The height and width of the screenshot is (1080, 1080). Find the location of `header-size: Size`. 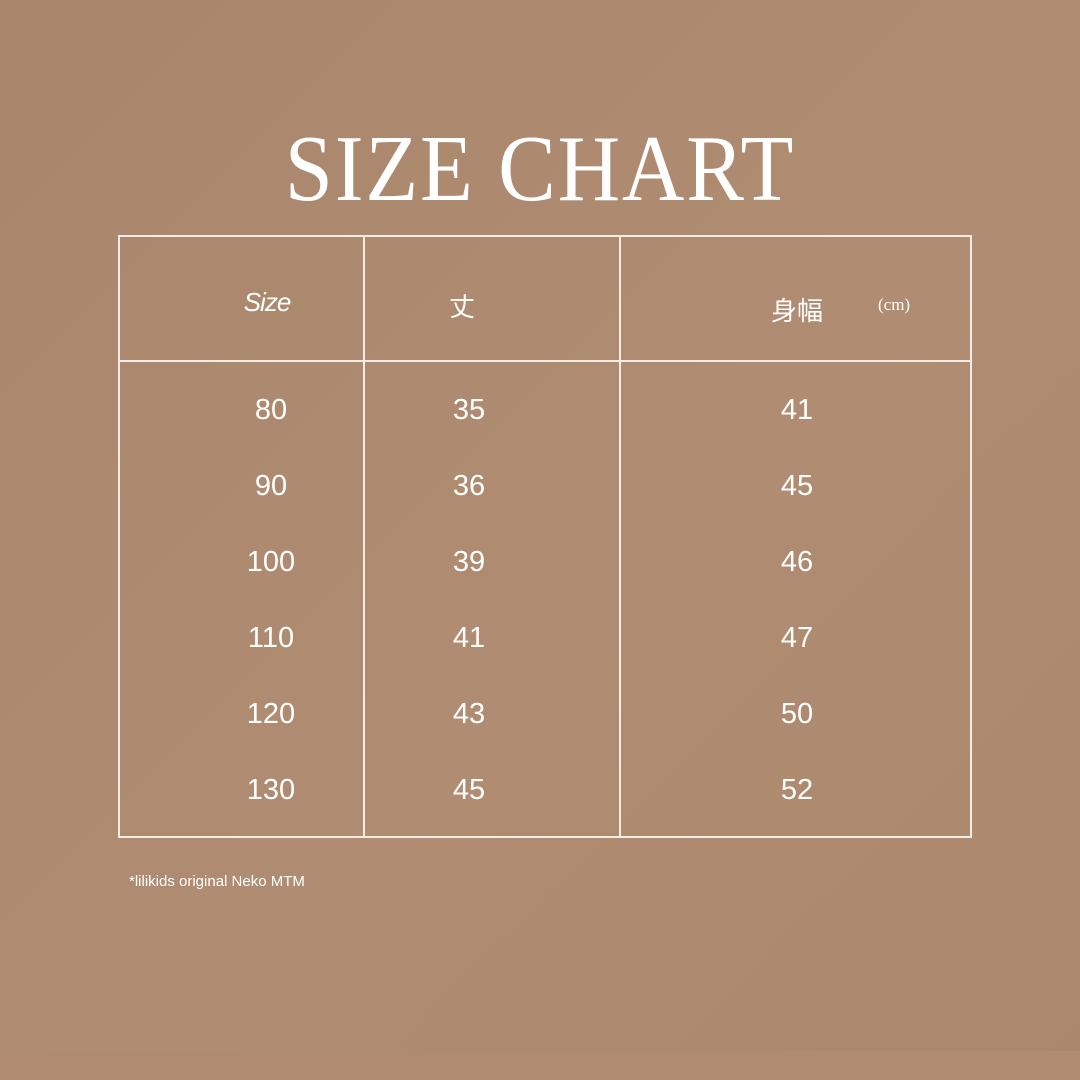

header-size: Size is located at coordinates (267, 302).